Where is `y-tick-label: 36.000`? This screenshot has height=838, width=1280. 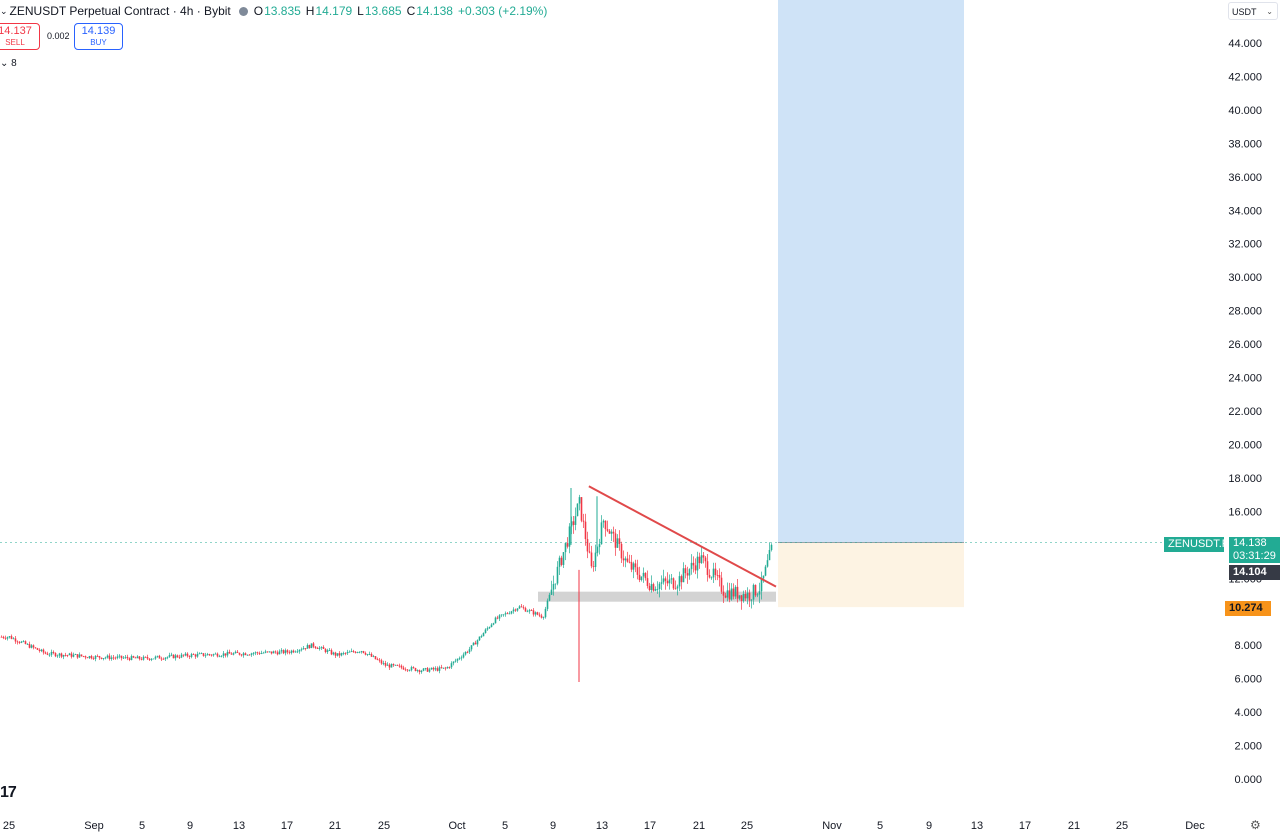
y-tick-label: 36.000 is located at coordinates (1245, 178).